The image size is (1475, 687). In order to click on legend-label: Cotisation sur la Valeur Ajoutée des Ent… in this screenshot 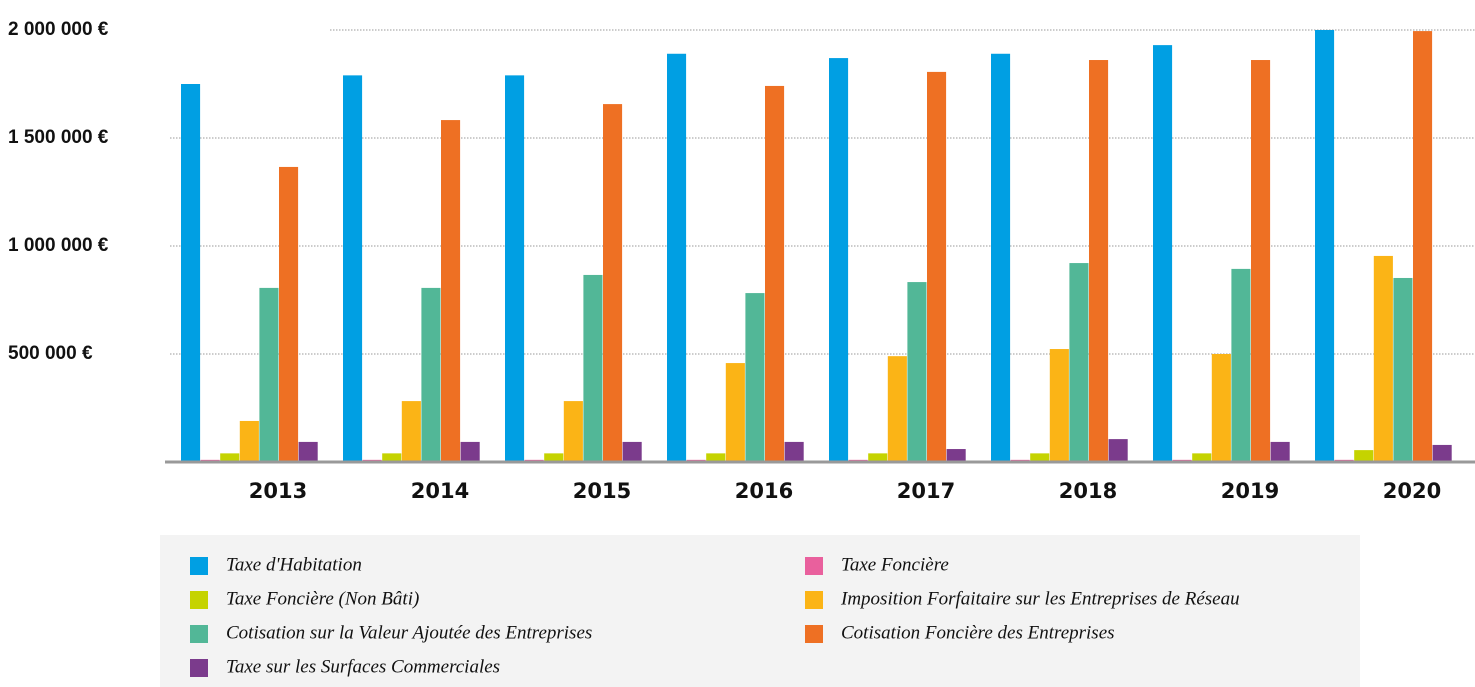, I will do `click(409, 632)`.